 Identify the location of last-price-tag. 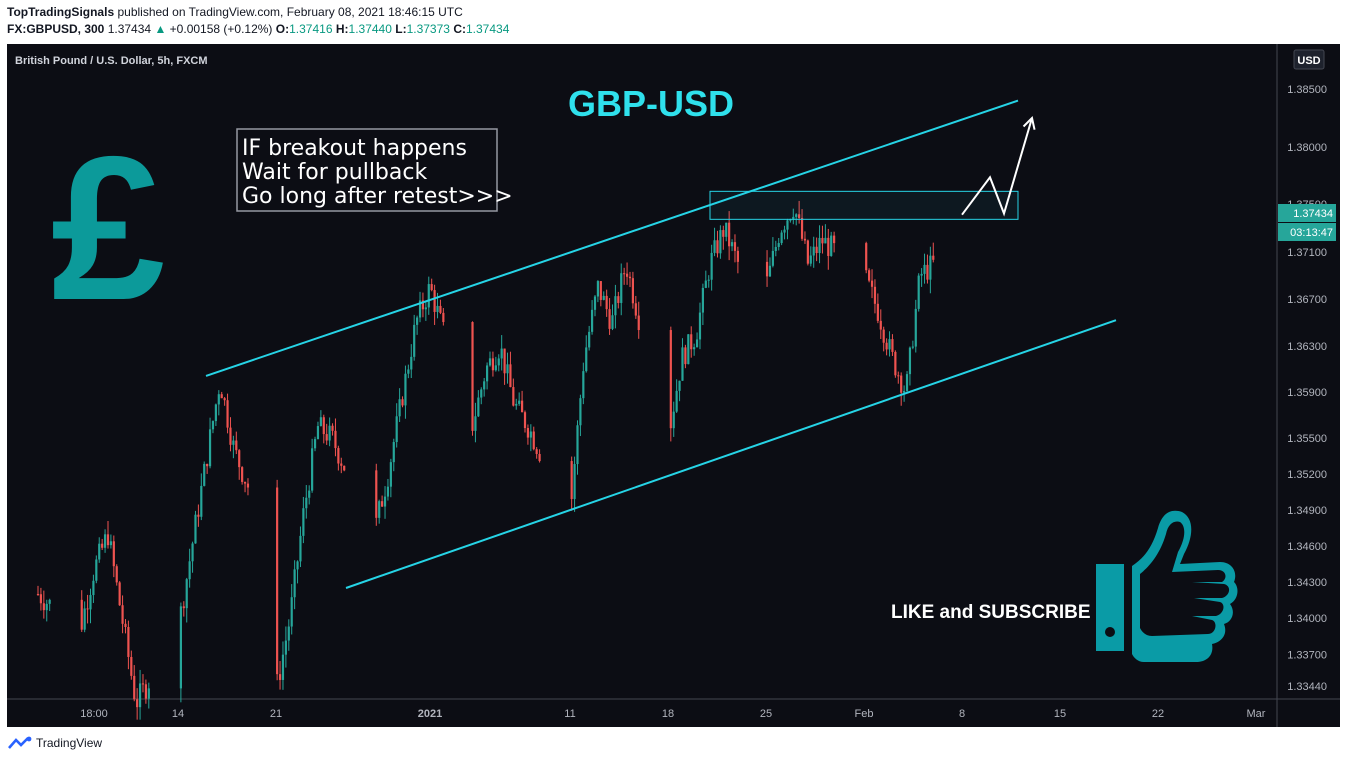
(1307, 213).